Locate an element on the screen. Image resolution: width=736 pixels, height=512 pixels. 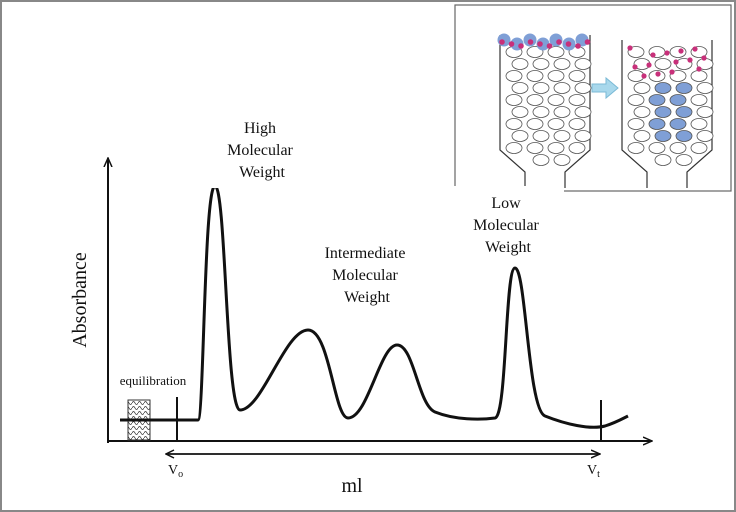
column-right is located at coordinates (667, 114).